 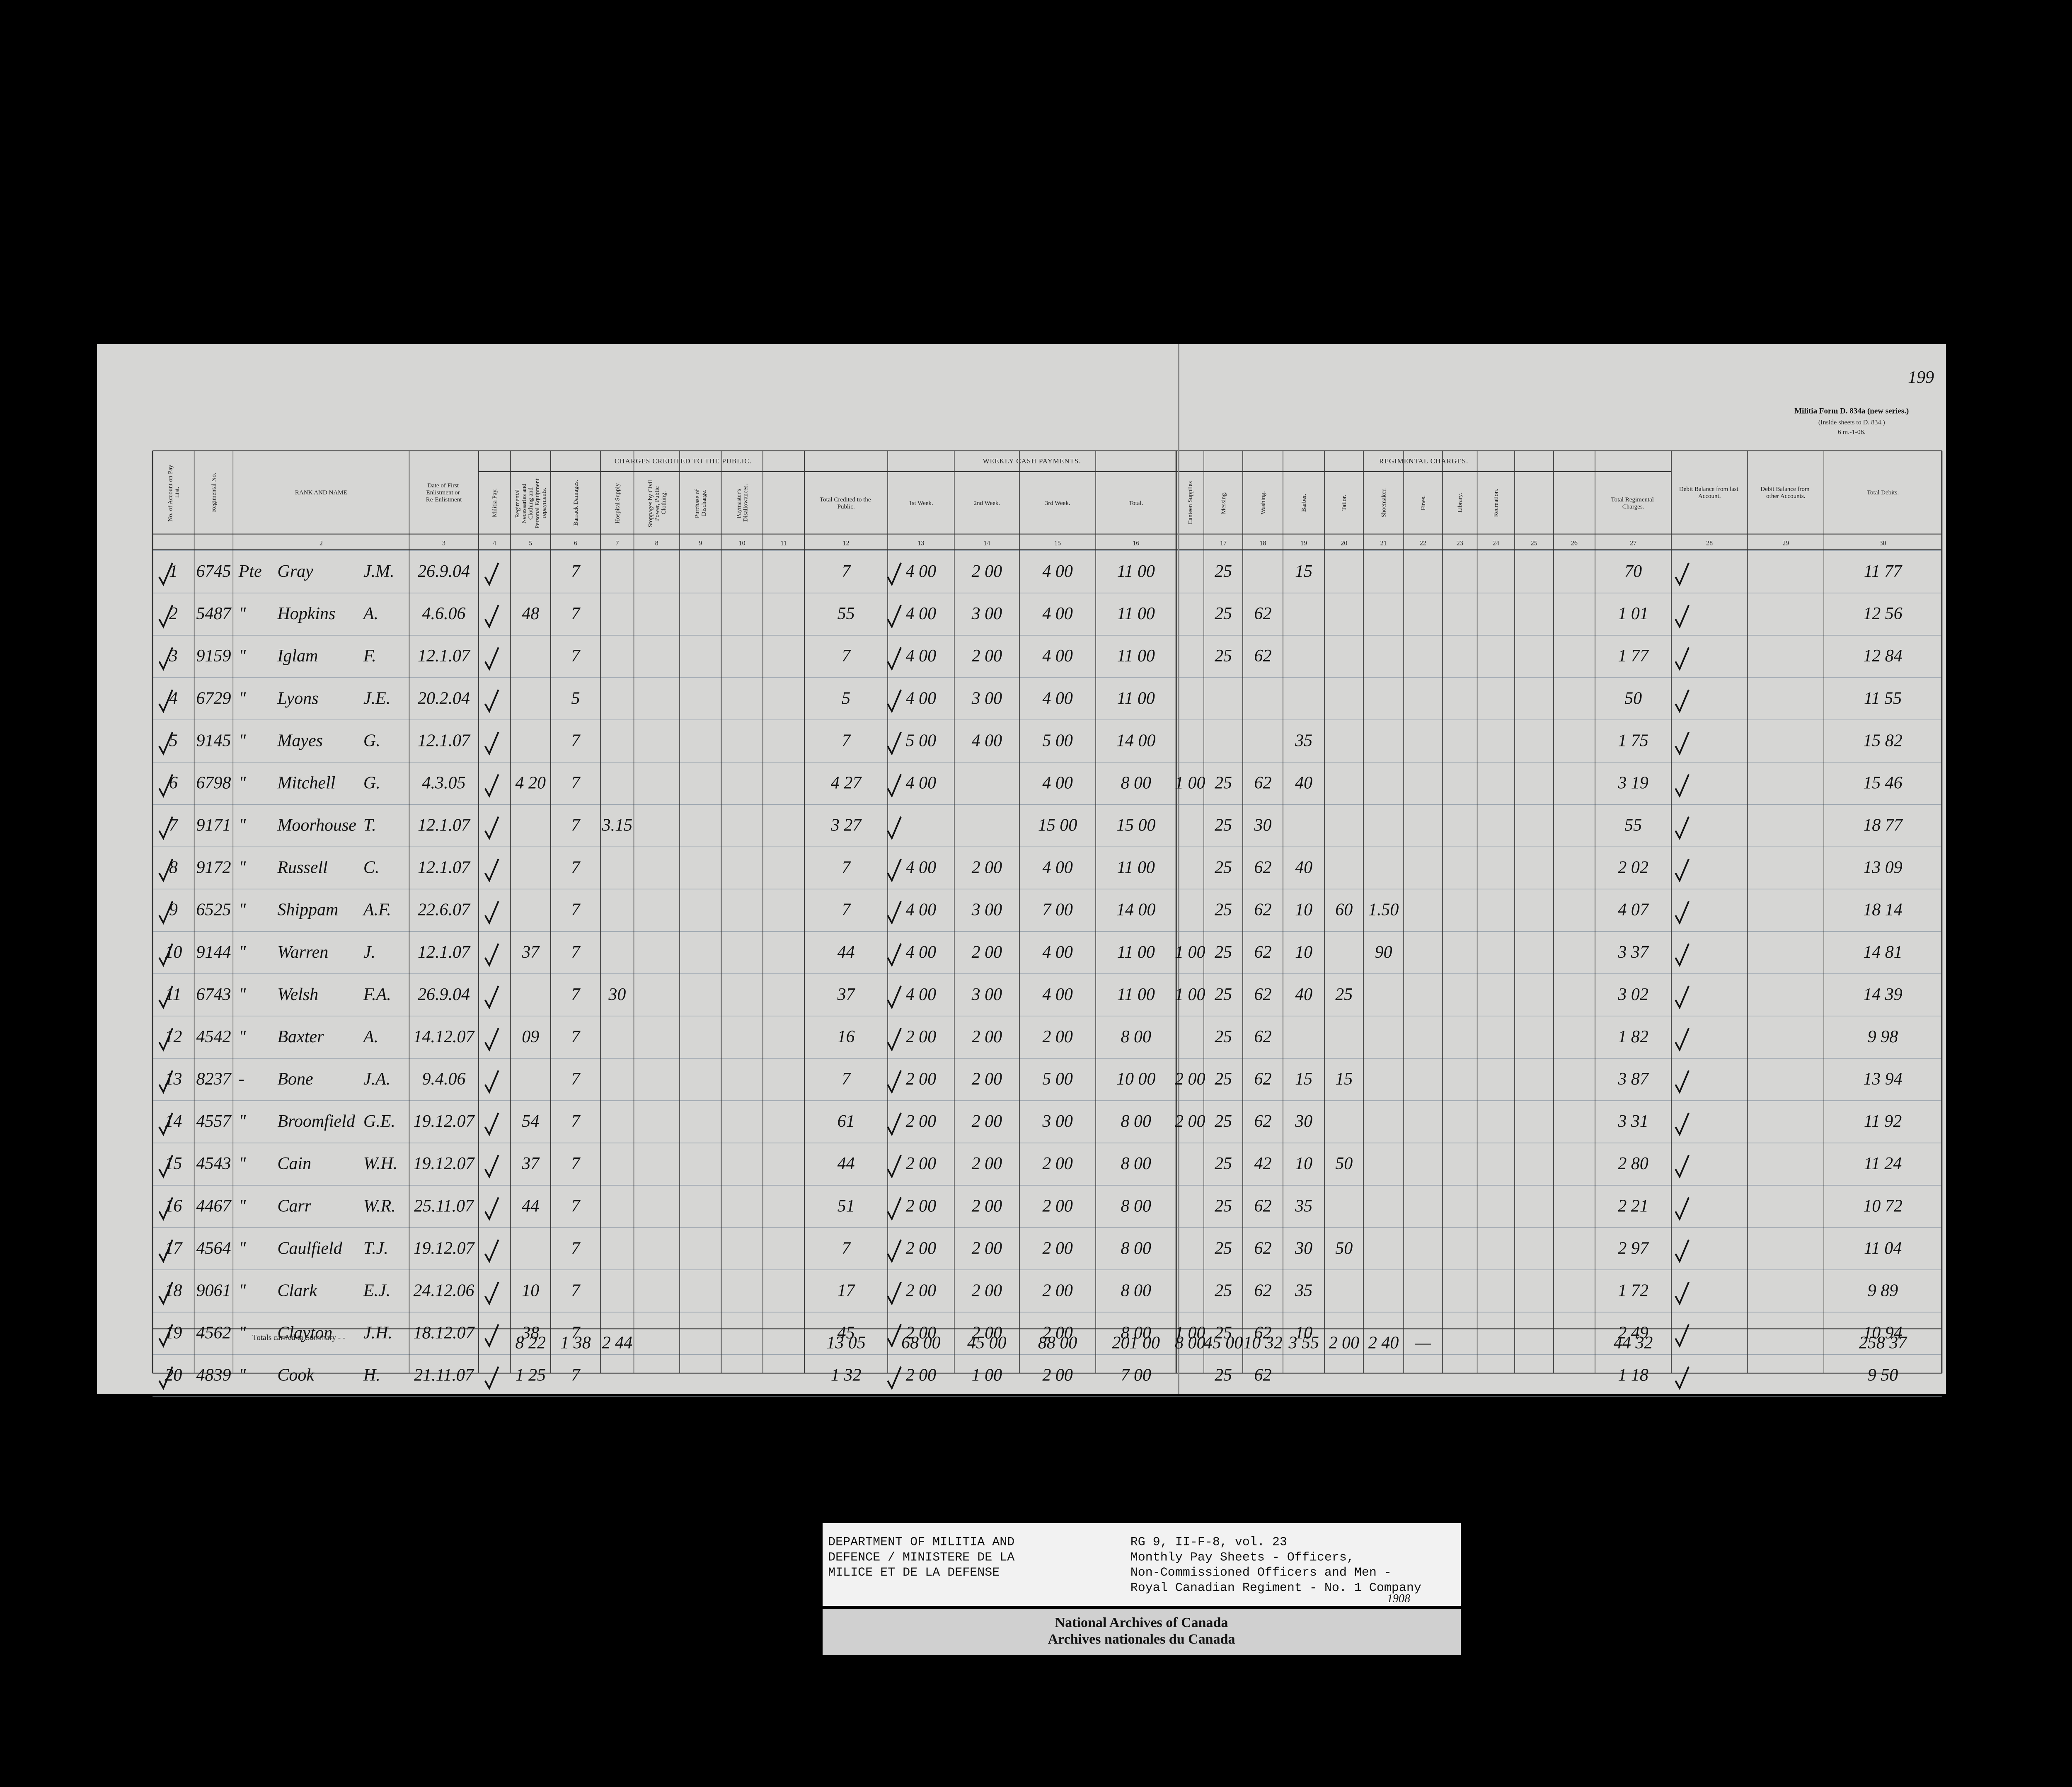 What do you see at coordinates (316, 825) in the screenshot?
I see `cell-name: Moorhouse` at bounding box center [316, 825].